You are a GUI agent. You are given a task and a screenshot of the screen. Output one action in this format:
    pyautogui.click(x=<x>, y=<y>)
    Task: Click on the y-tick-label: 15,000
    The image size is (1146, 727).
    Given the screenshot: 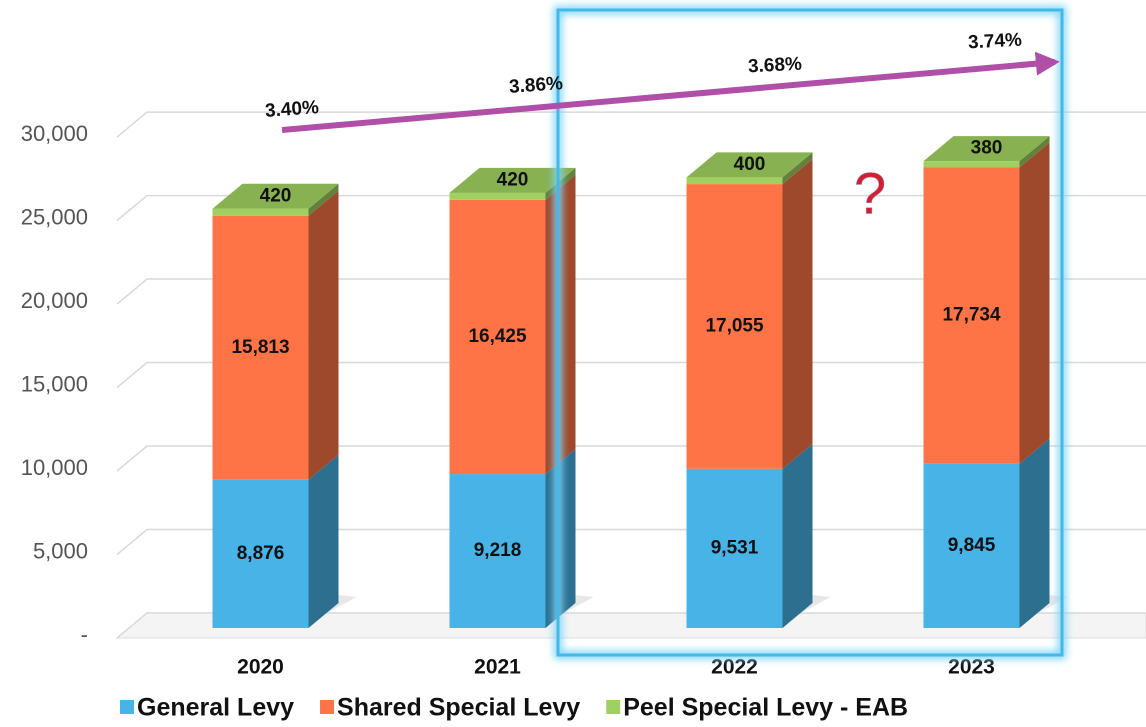 What is the action you would take?
    pyautogui.click(x=54, y=383)
    